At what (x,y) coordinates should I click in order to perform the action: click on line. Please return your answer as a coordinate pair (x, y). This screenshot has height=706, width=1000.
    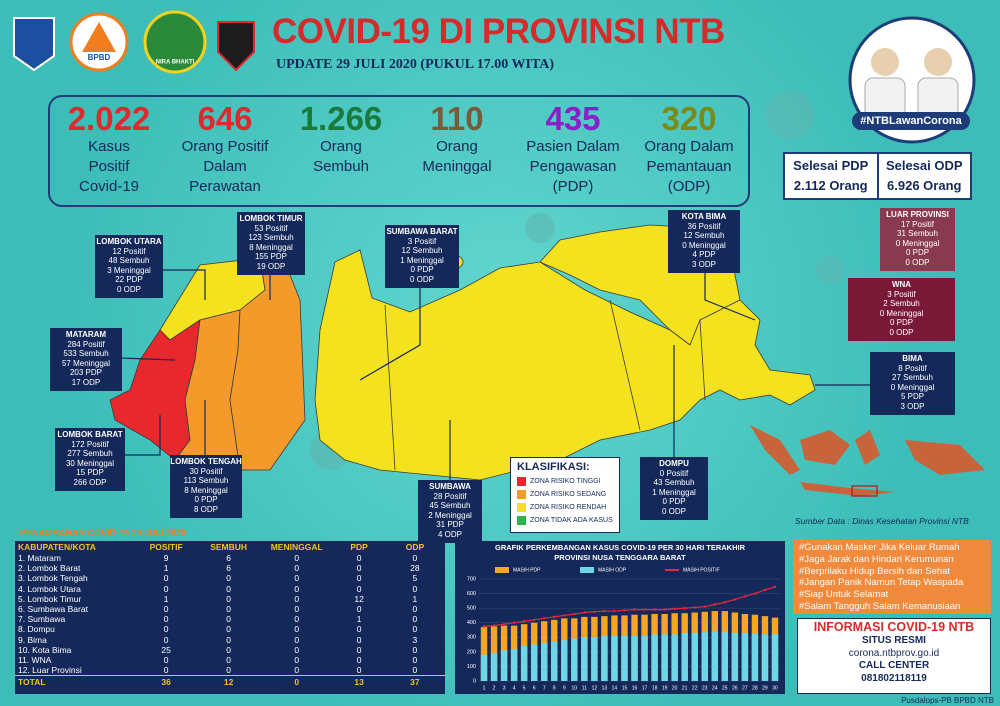
    Looking at the image, I should click on (629, 606).